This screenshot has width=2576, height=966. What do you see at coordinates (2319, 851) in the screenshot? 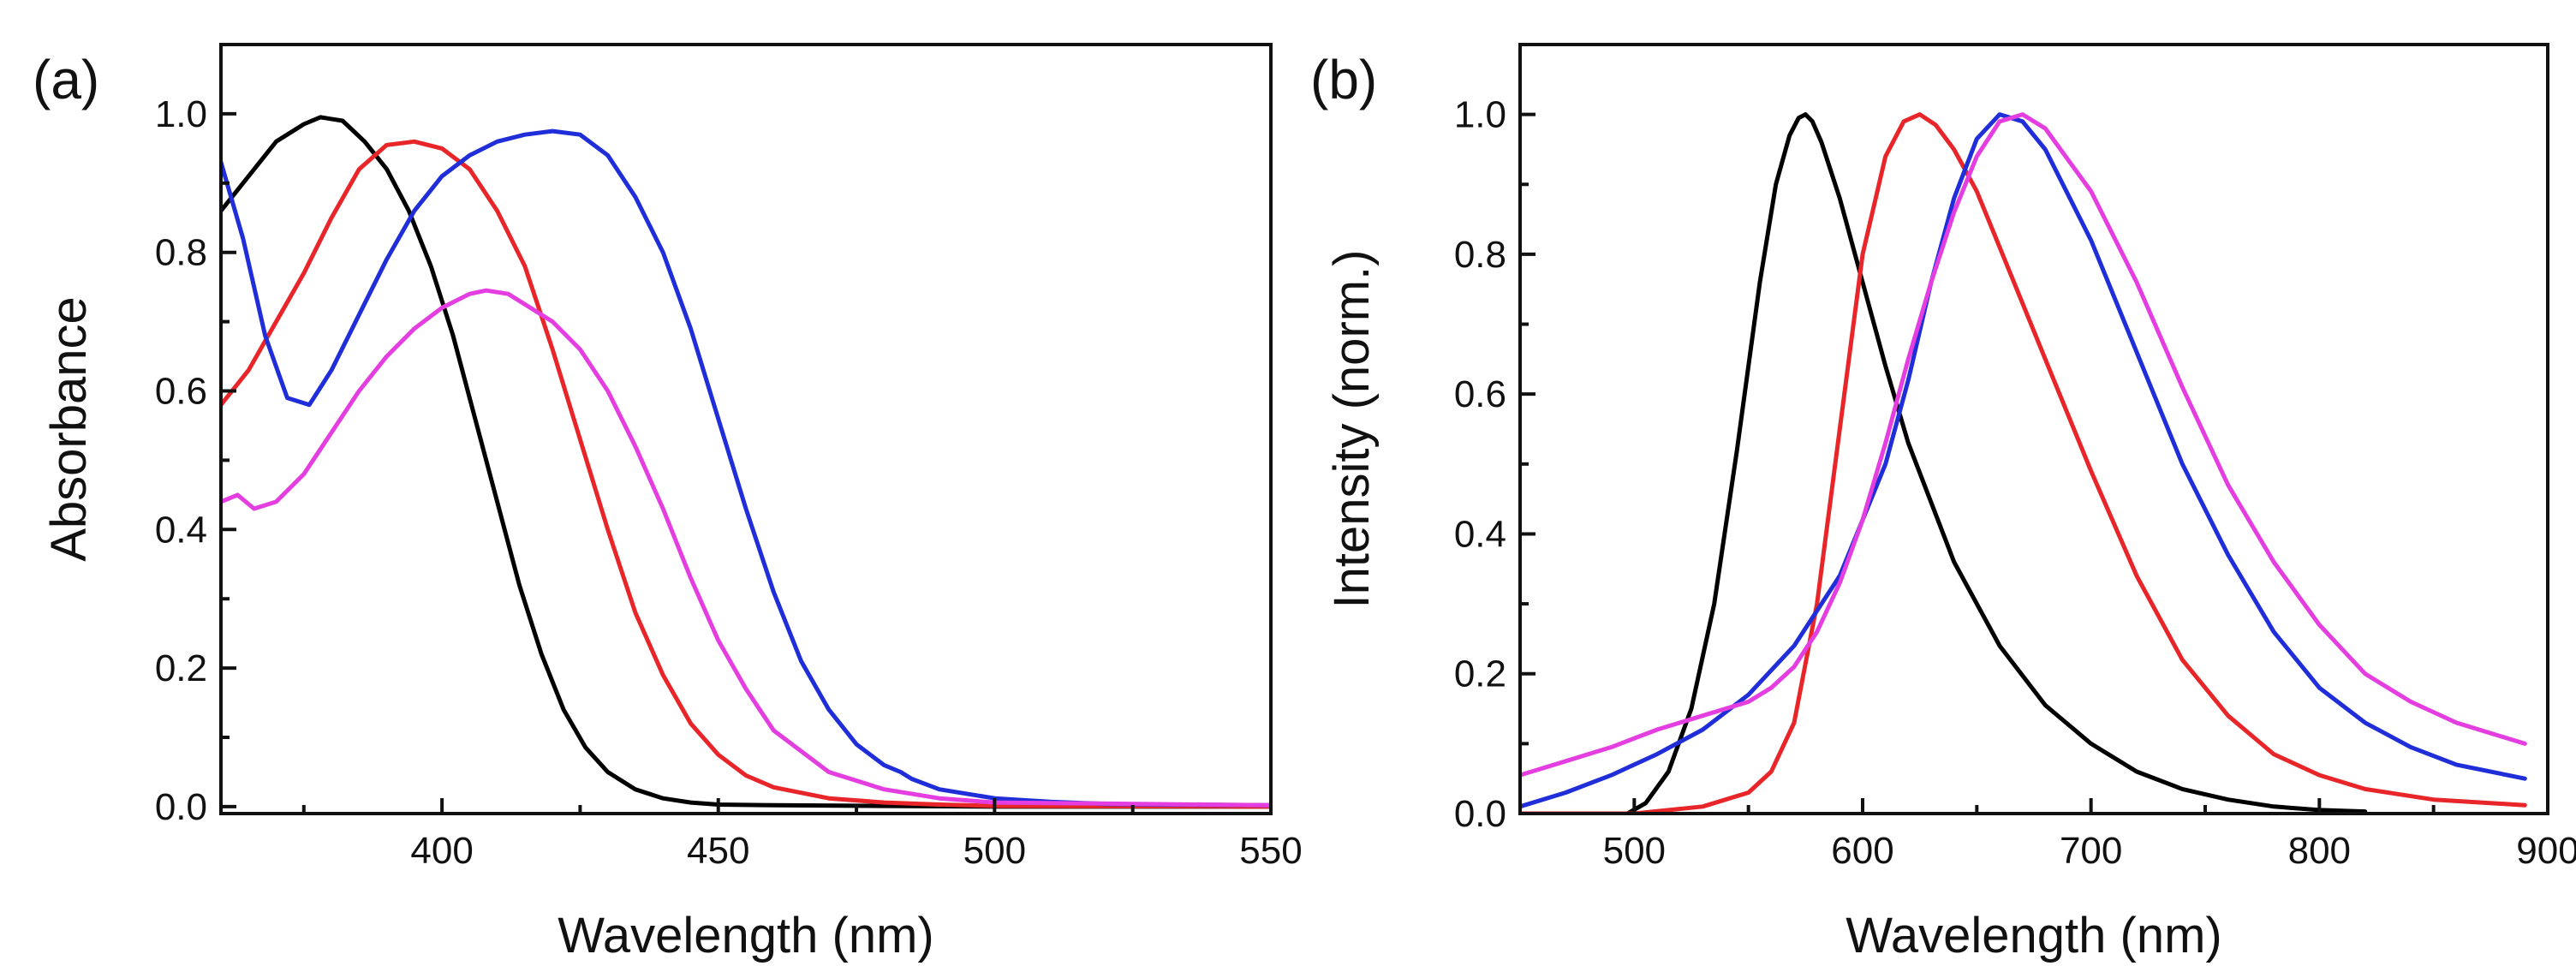
I see `x-tick-label: 800` at bounding box center [2319, 851].